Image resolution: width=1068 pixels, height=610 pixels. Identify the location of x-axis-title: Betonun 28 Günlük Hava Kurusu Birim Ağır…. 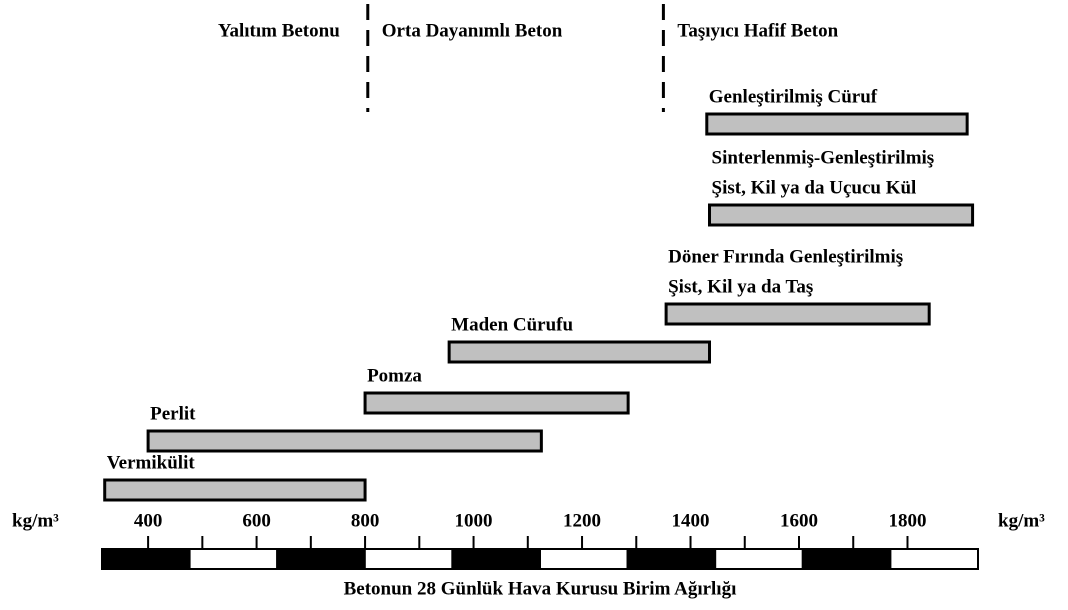
(540, 588).